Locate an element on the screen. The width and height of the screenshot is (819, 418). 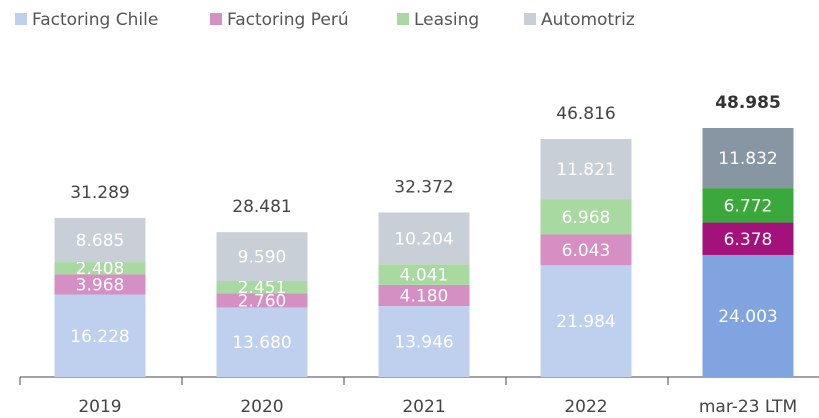
value-label: 24.003 is located at coordinates (747, 317).